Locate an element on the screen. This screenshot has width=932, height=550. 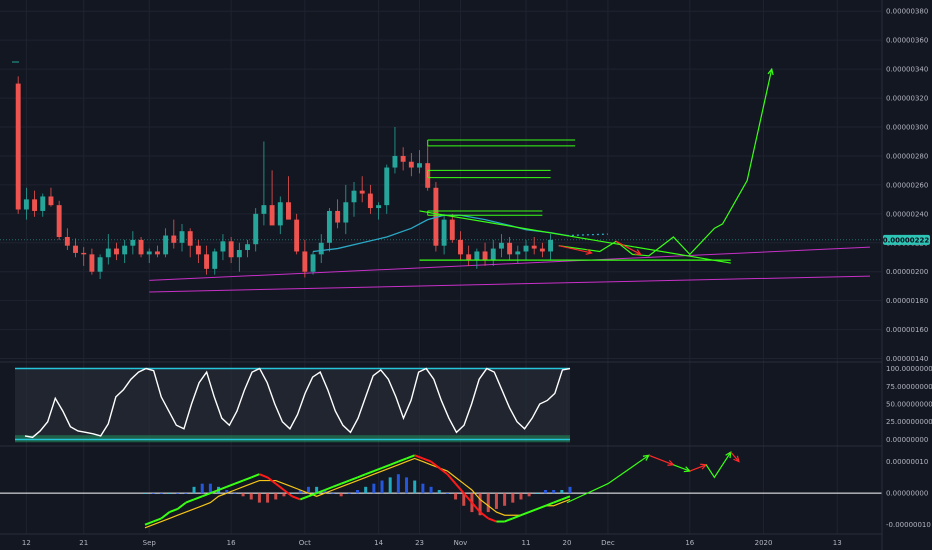
macd-tick-label: -0.00000010 is located at coordinates (908, 525).